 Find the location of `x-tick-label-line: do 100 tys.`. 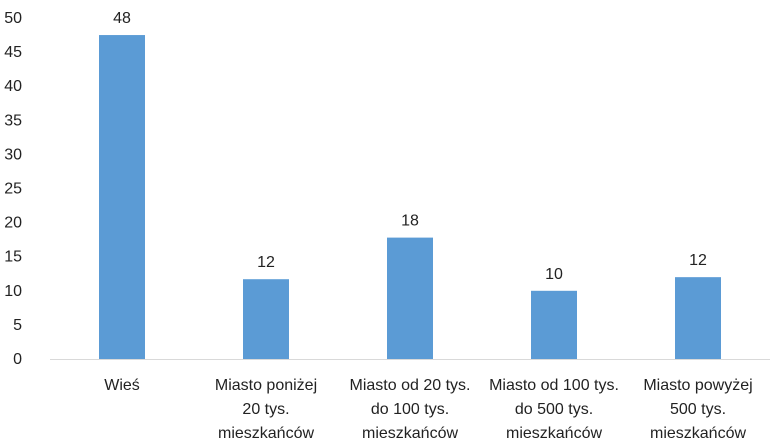

x-tick-label-line: do 100 tys. is located at coordinates (410, 409).